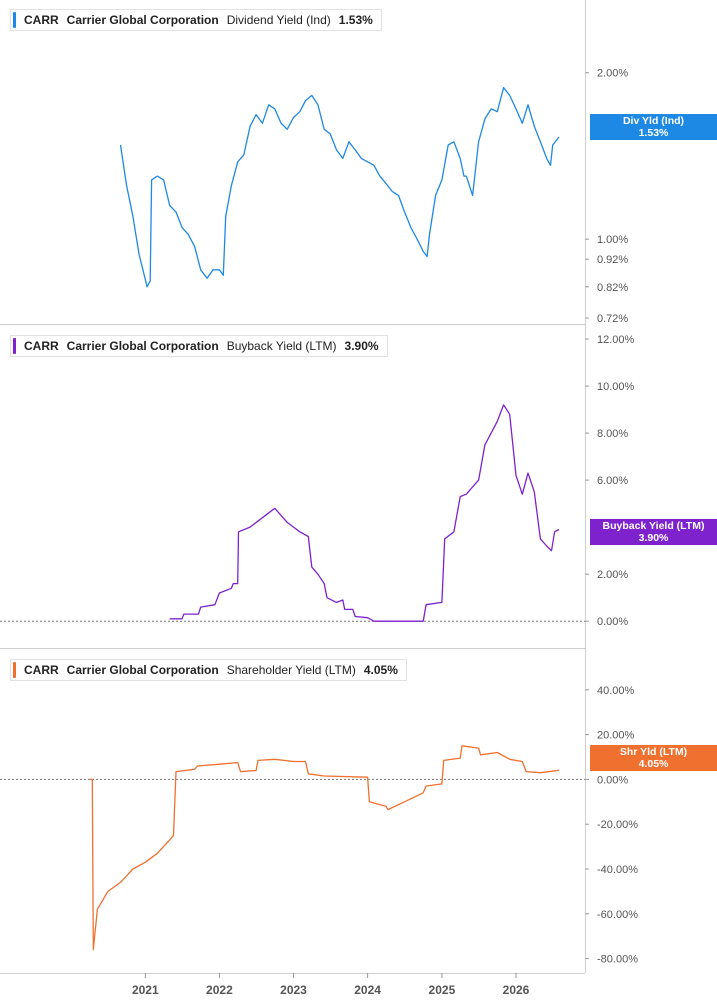  Describe the element at coordinates (612, 288) in the screenshot. I see `y-tick-label: 0.82%` at that location.